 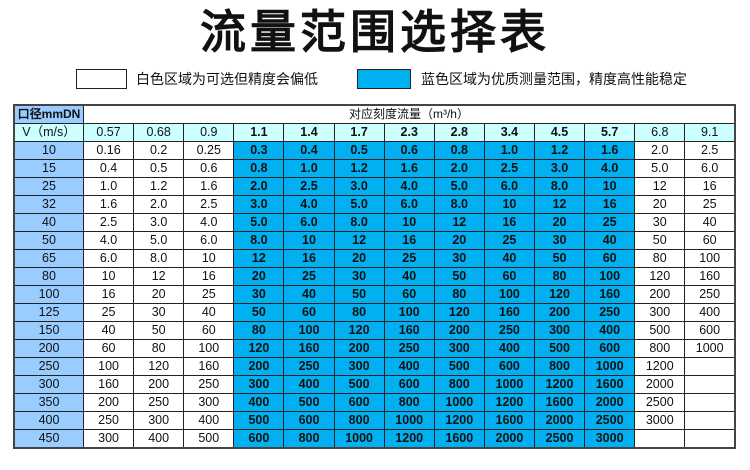 I want to click on table-row: 50 4.0 5.0 6.0 8.0 10 12 16 20 25 30 40 50 60, so click(x=374, y=240).